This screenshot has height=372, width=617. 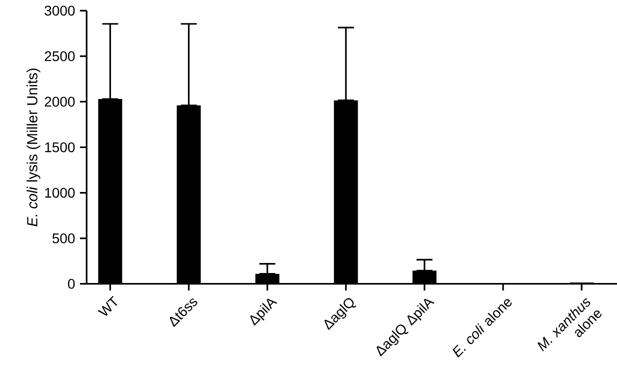 What do you see at coordinates (71, 284) in the screenshot?
I see `y-tick-label: 0` at bounding box center [71, 284].